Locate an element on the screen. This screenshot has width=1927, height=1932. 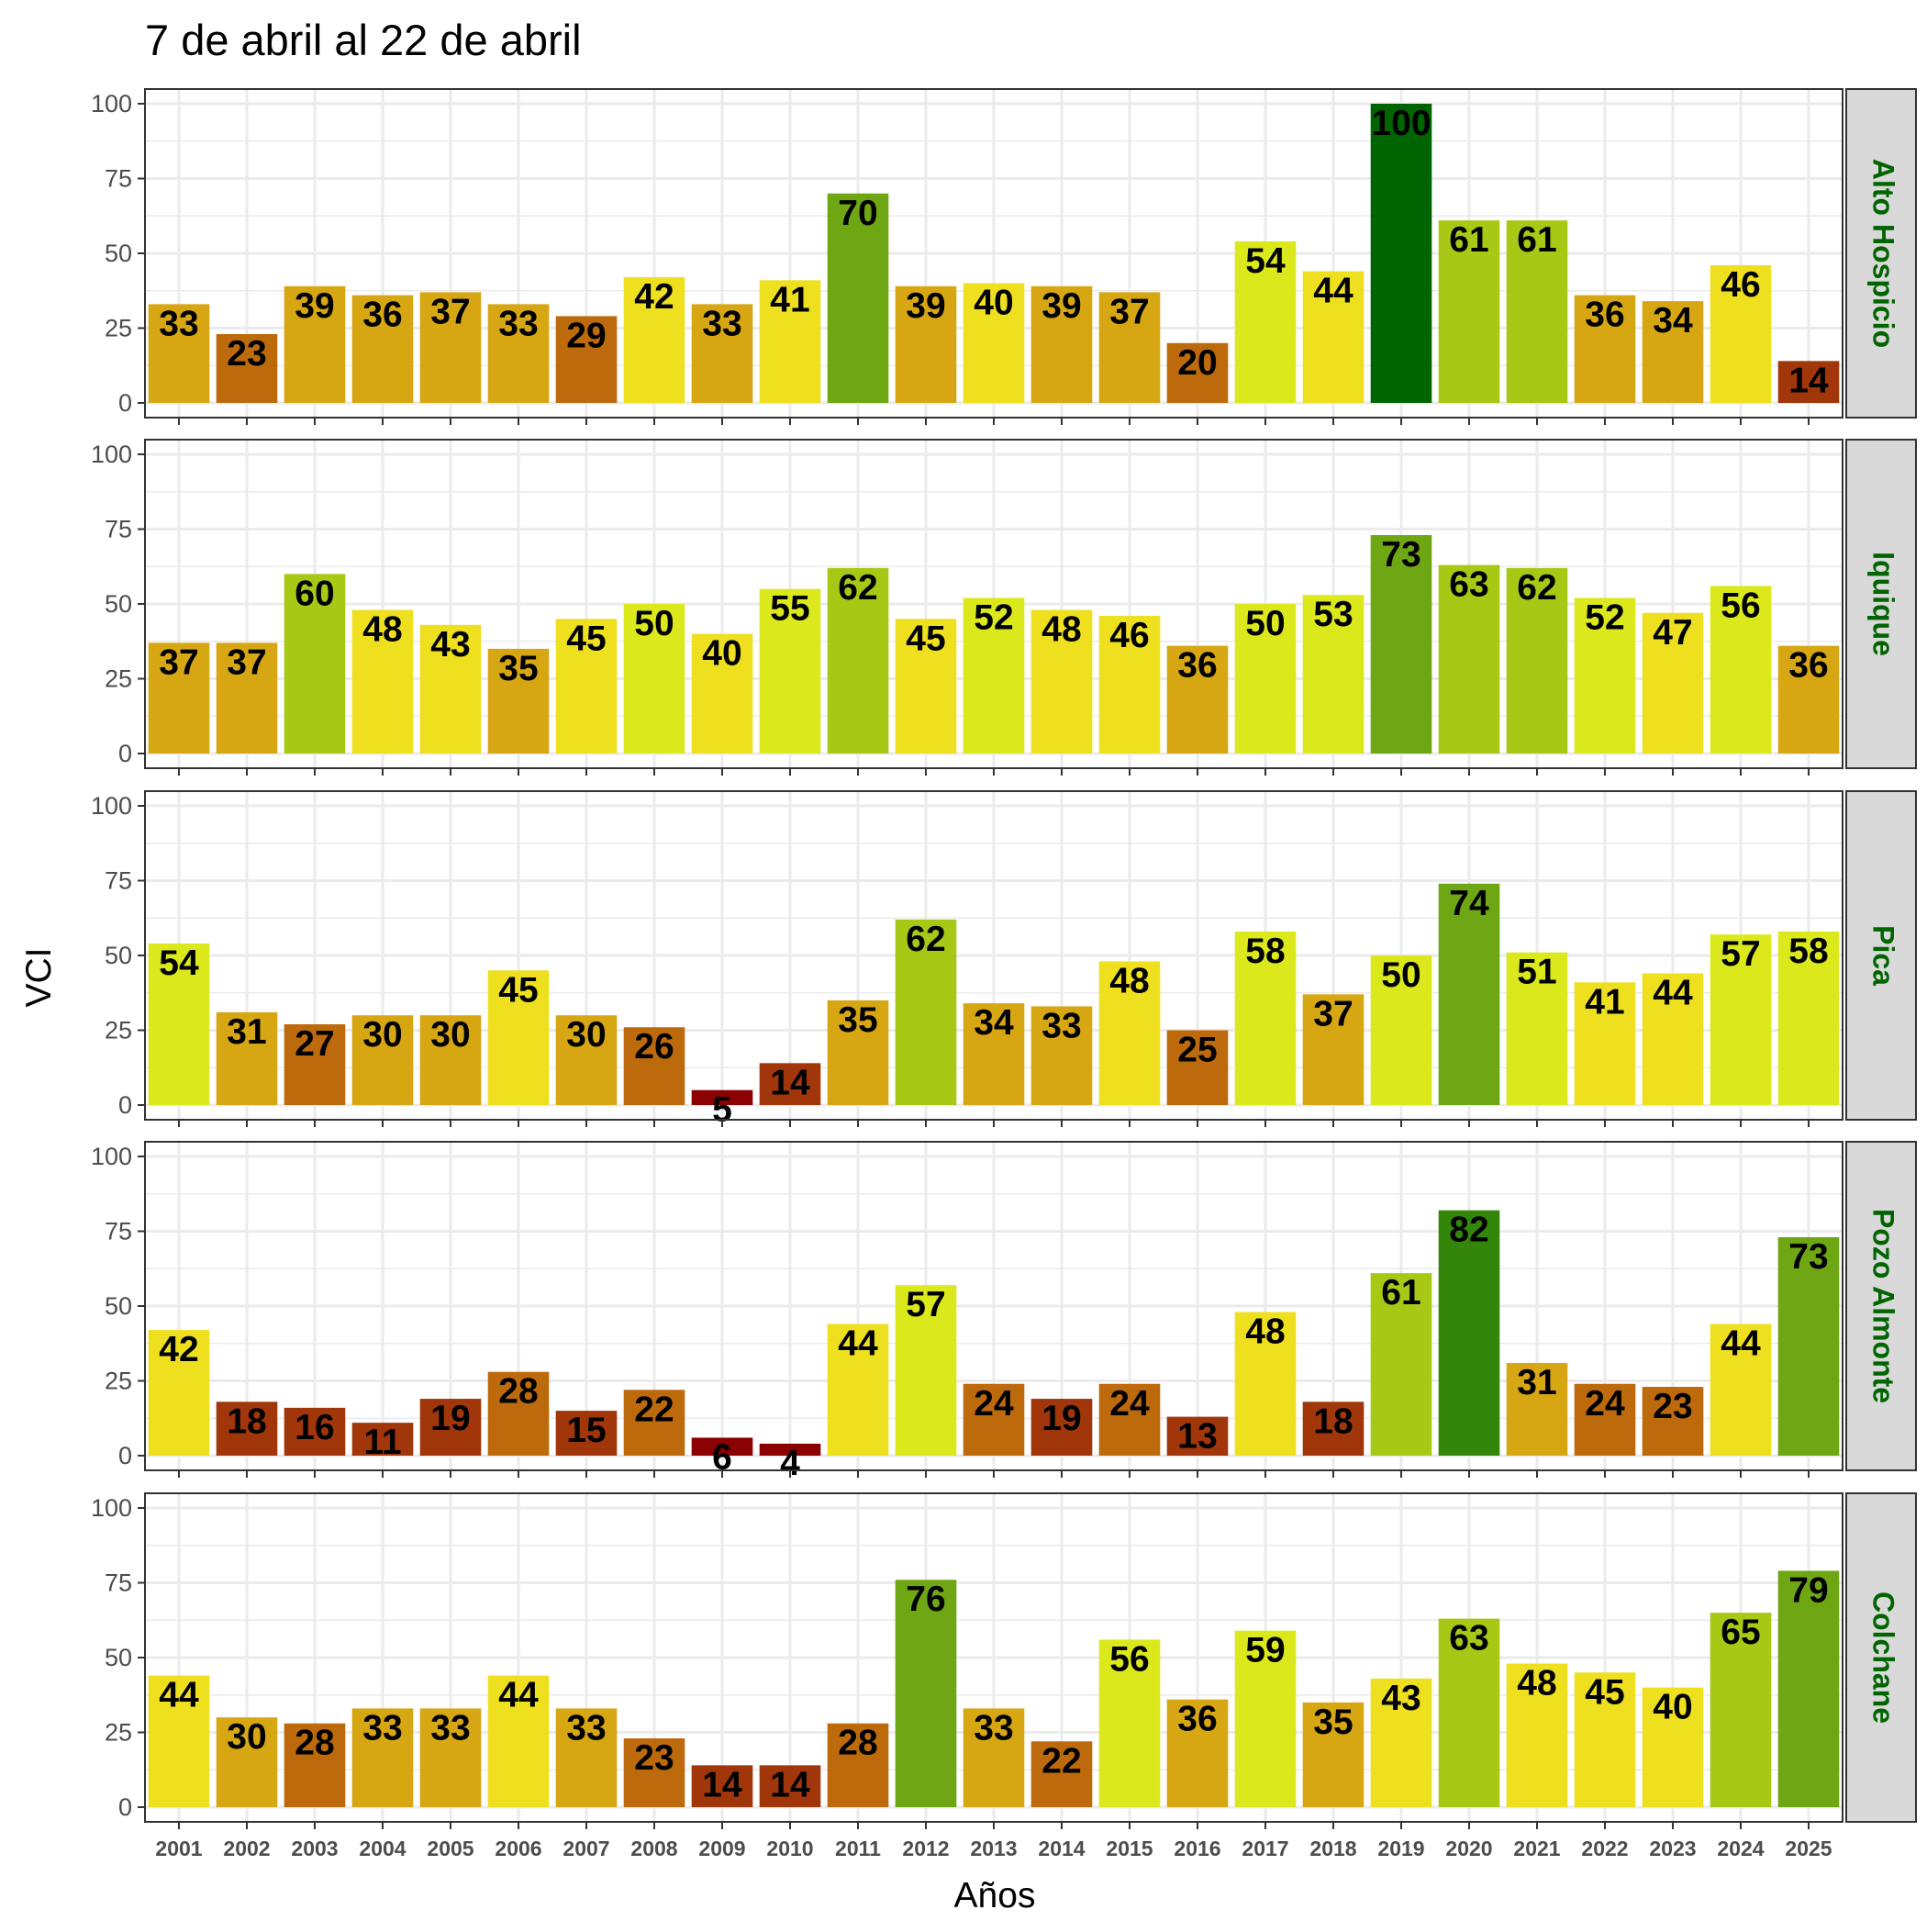
bar-value-label: 18 is located at coordinates (246, 1421).